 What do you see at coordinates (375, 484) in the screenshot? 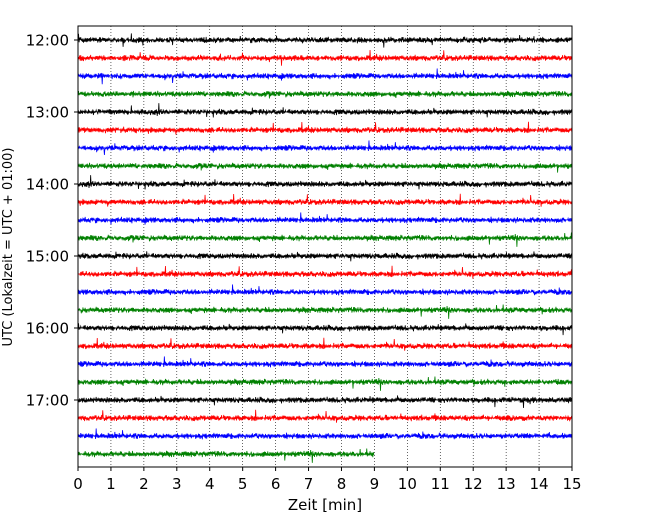
I see `x-tick-label: 9` at bounding box center [375, 484].